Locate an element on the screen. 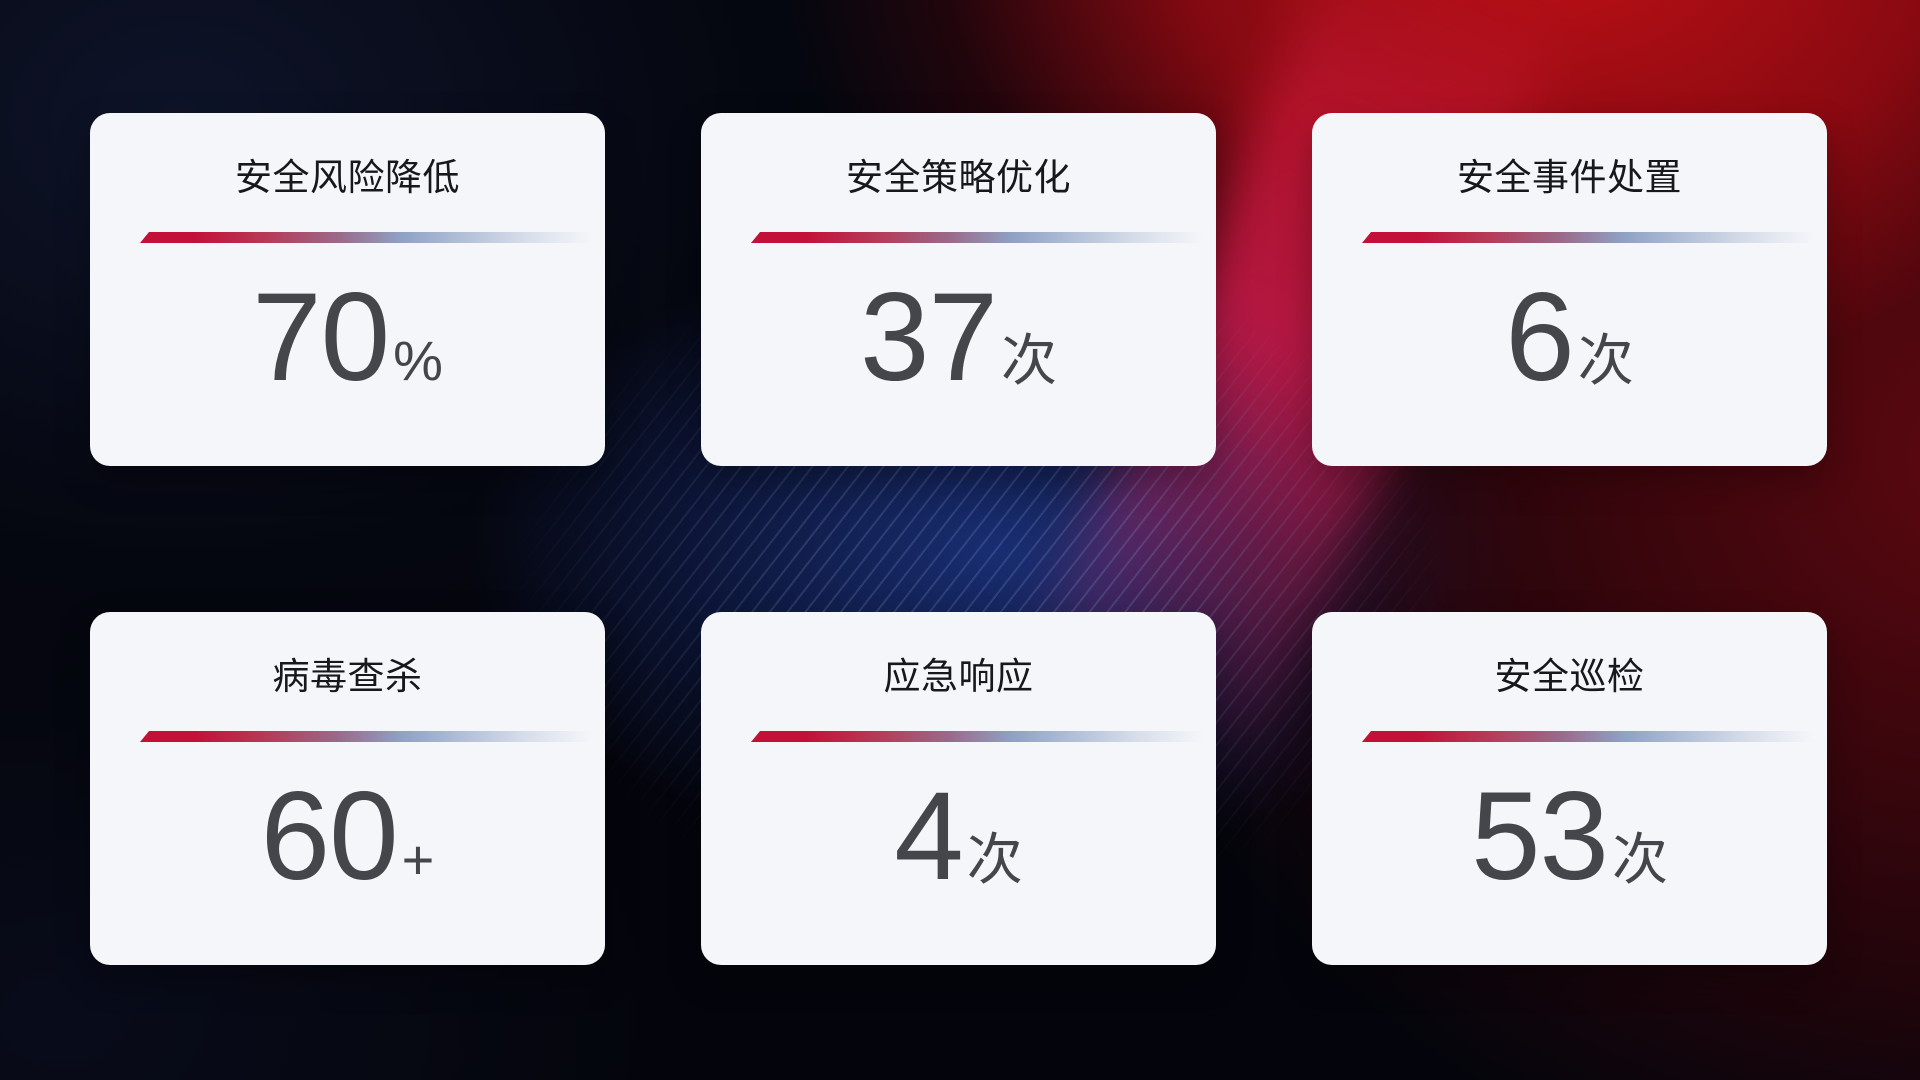 Image resolution: width=1920 pixels, height=1080 pixels. card-title: 安全策略优化 is located at coordinates (958, 177).